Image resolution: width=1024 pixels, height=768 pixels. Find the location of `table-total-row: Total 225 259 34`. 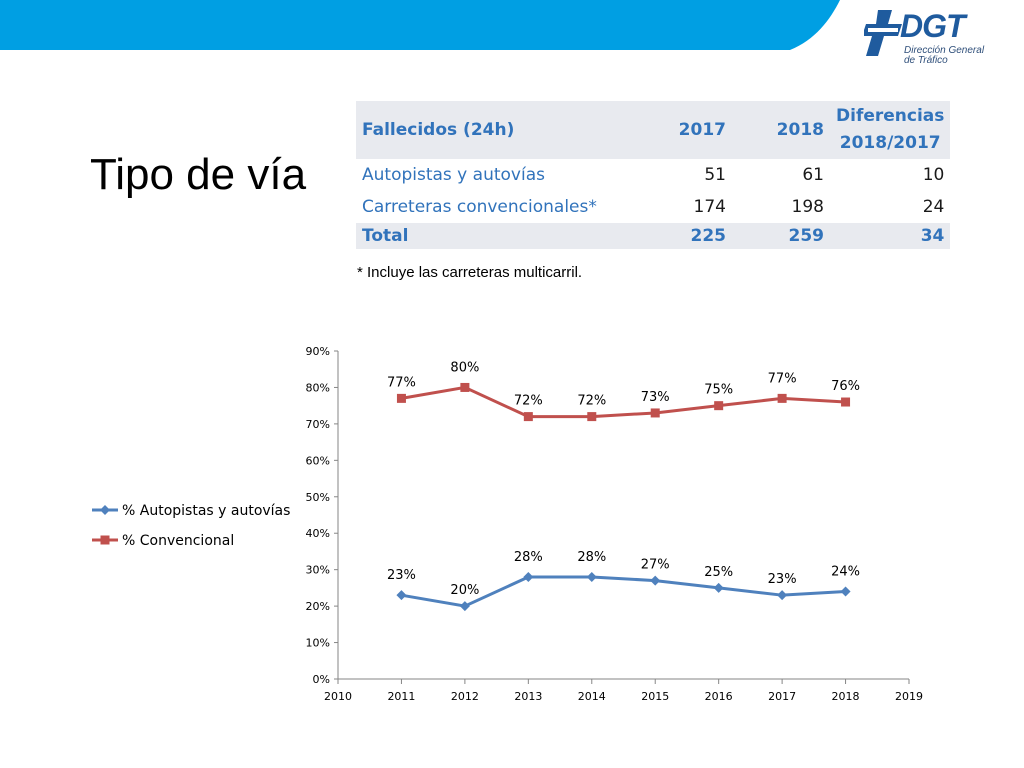

table-total-row: Total 225 259 34 is located at coordinates (653, 236).